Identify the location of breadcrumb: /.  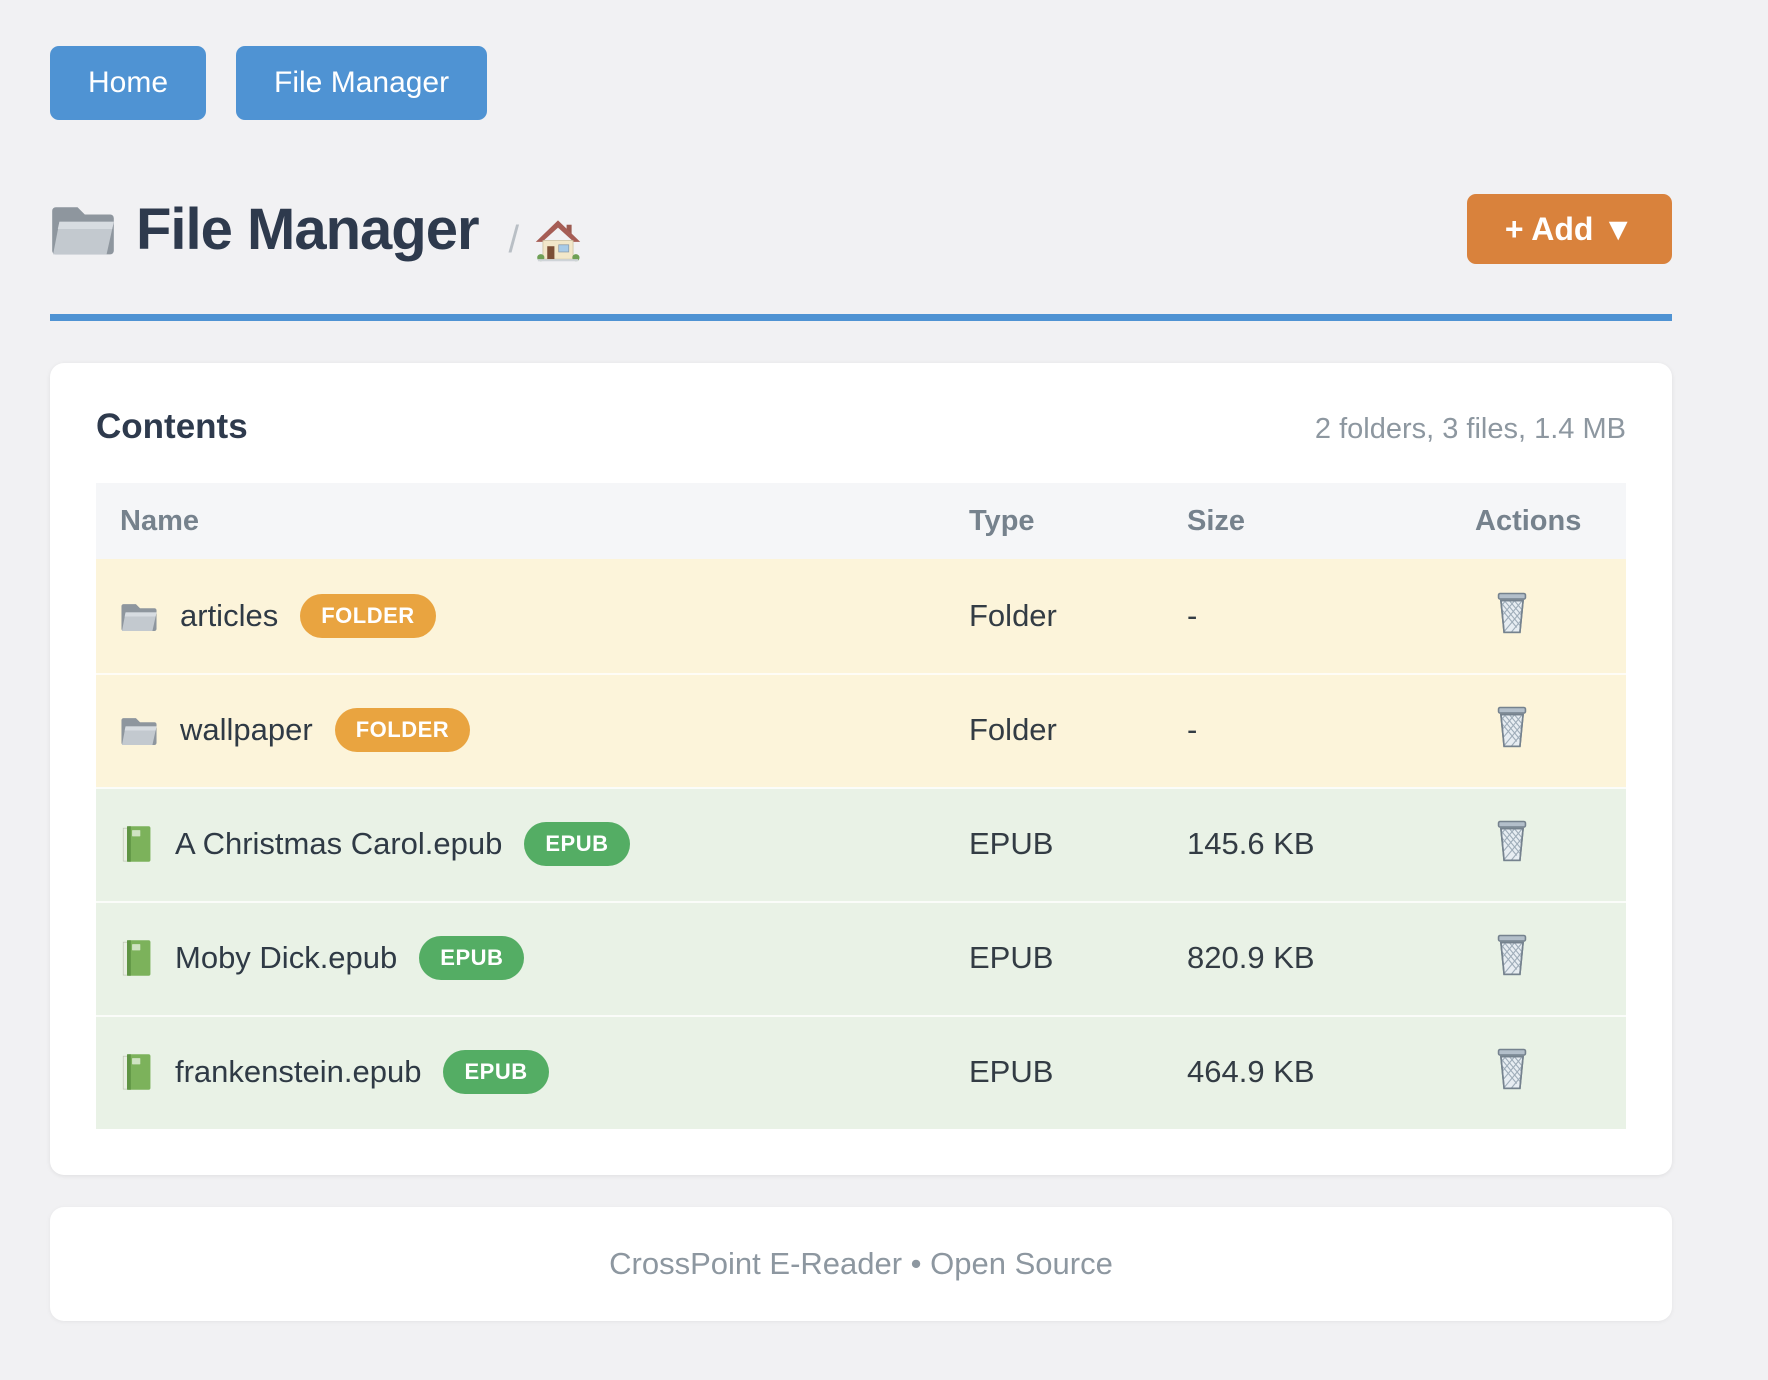
(545, 240).